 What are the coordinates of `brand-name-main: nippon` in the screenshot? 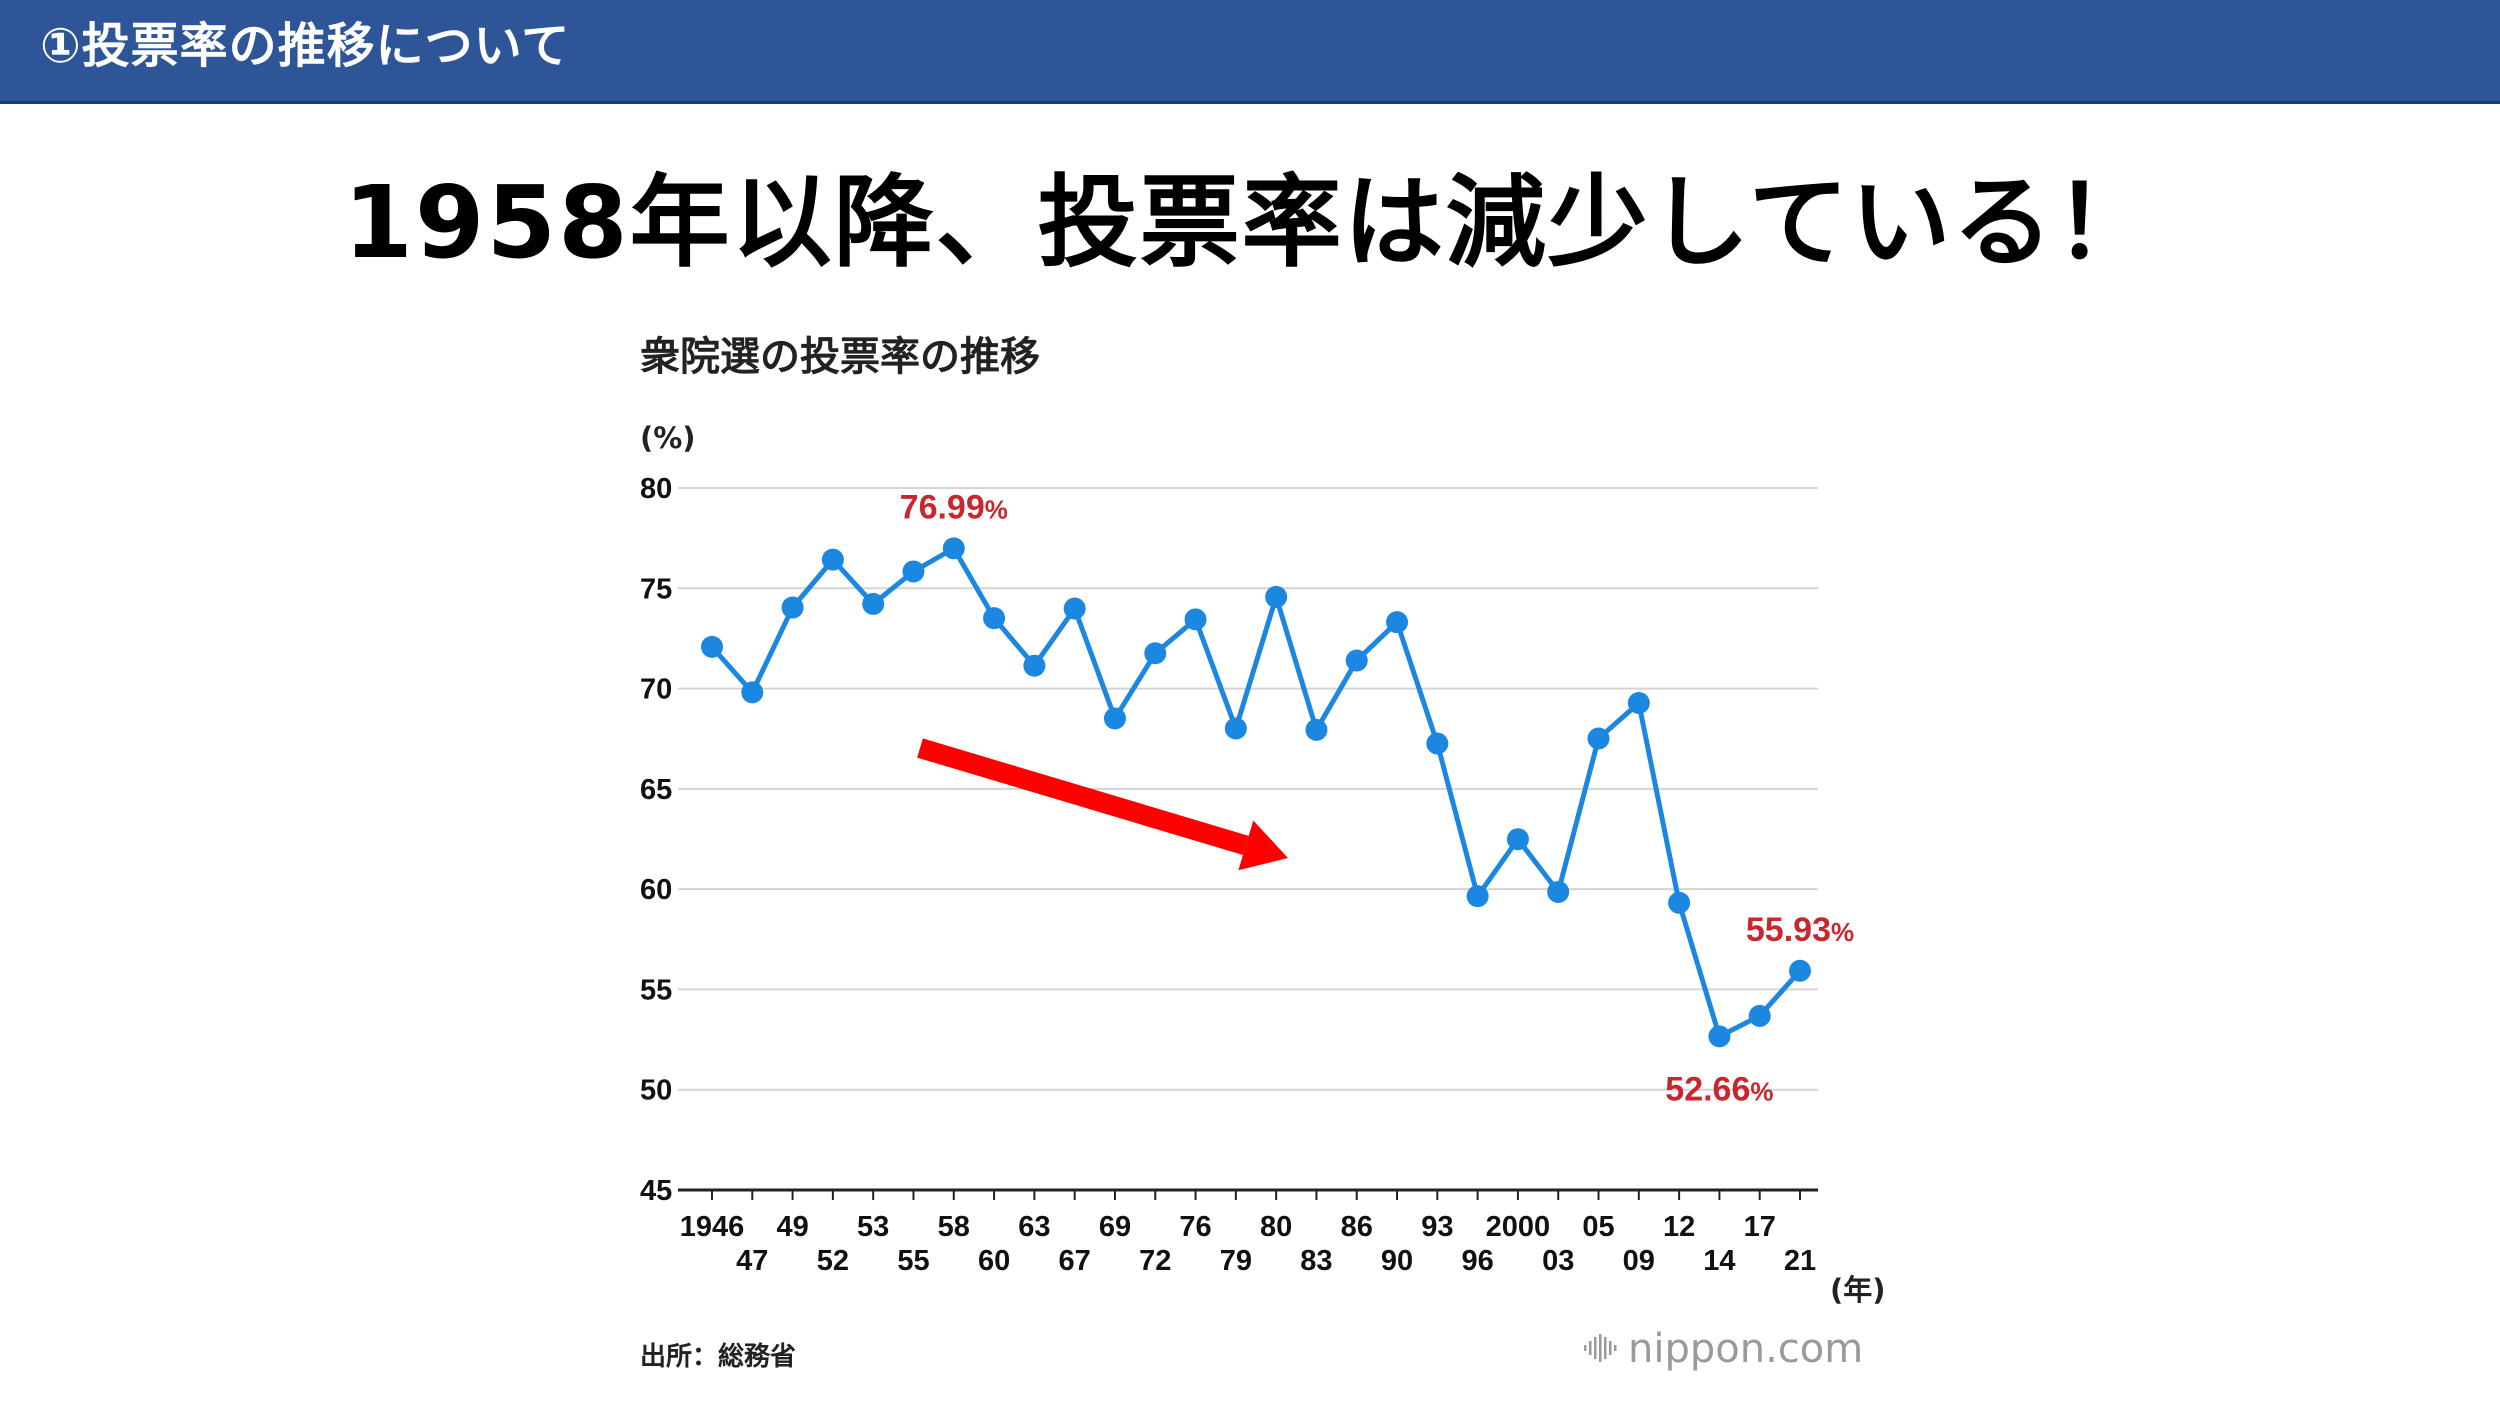 It's located at (1696, 1349).